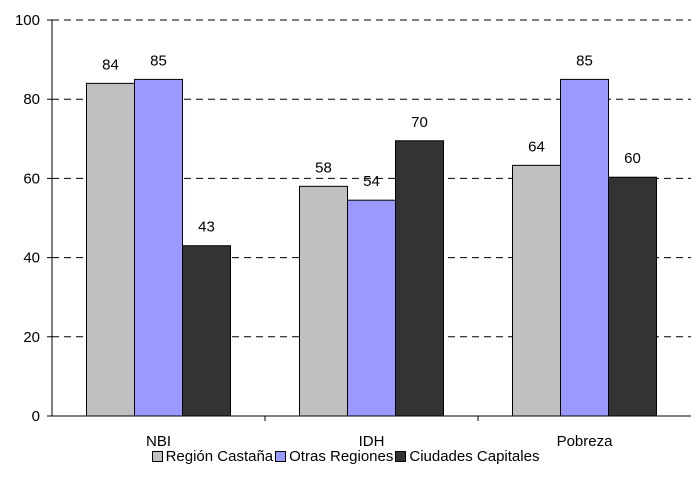  Describe the element at coordinates (219, 456) in the screenshot. I see `legend-label-region-castana: Región Castaña` at that location.